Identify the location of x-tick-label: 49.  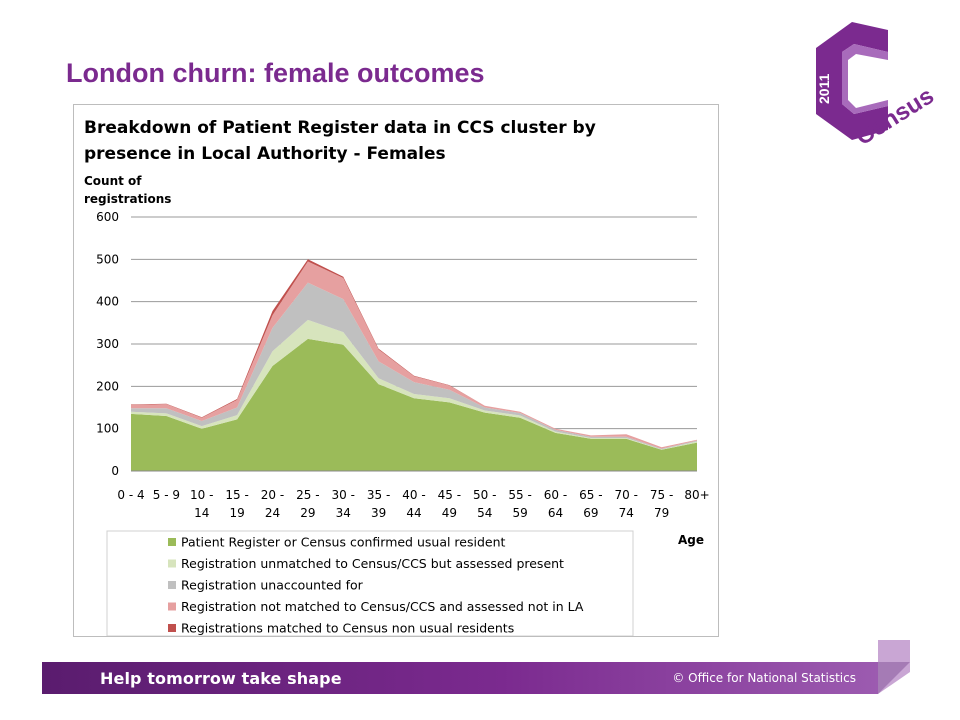
(449, 513).